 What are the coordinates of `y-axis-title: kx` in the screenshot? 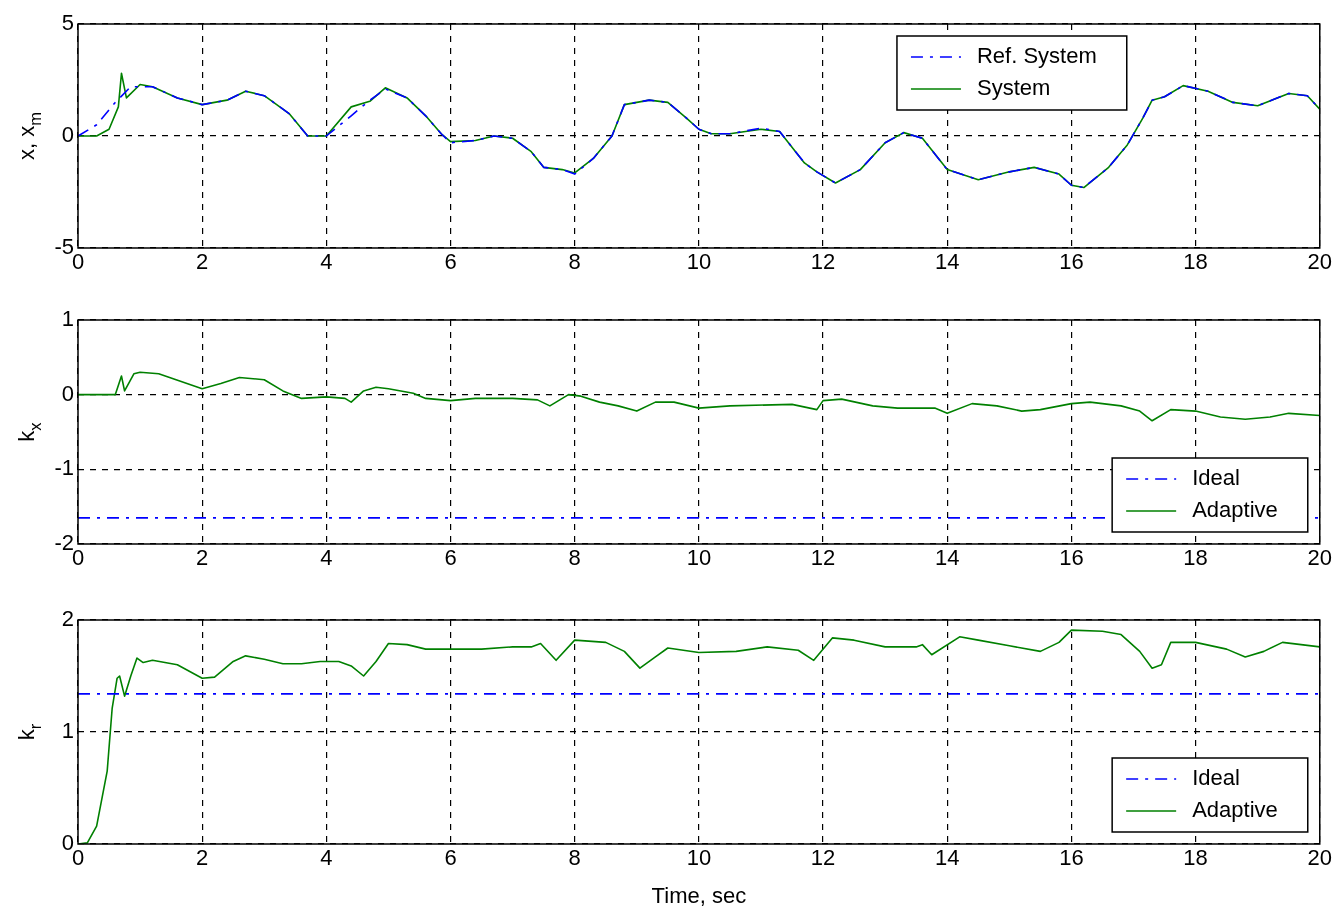 It's located at (29, 431).